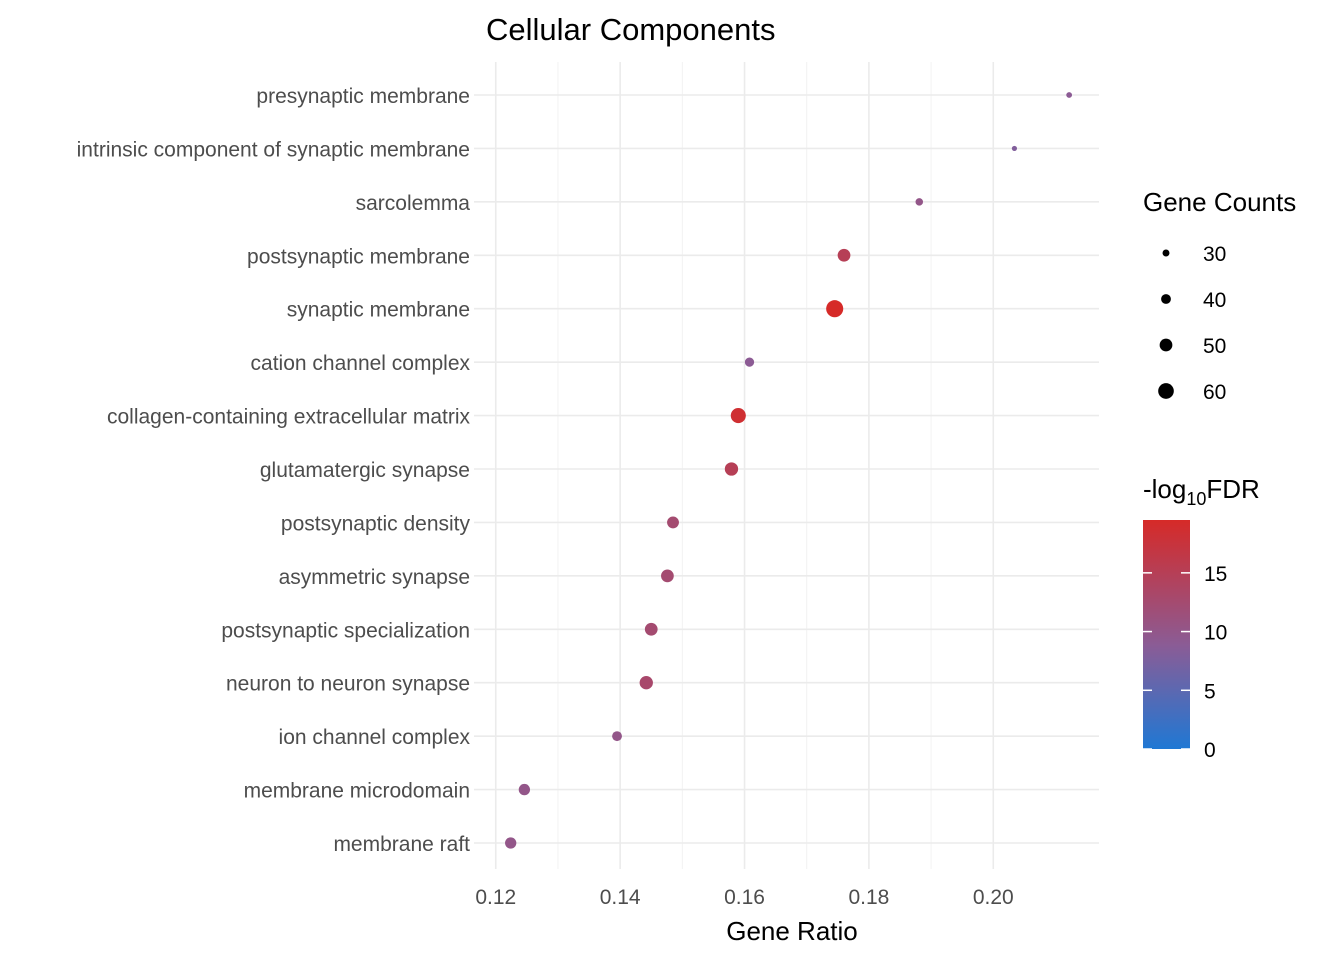 The width and height of the screenshot is (1344, 960). What do you see at coordinates (361, 363) in the screenshot?
I see `y-tick-label: cation channel complex` at bounding box center [361, 363].